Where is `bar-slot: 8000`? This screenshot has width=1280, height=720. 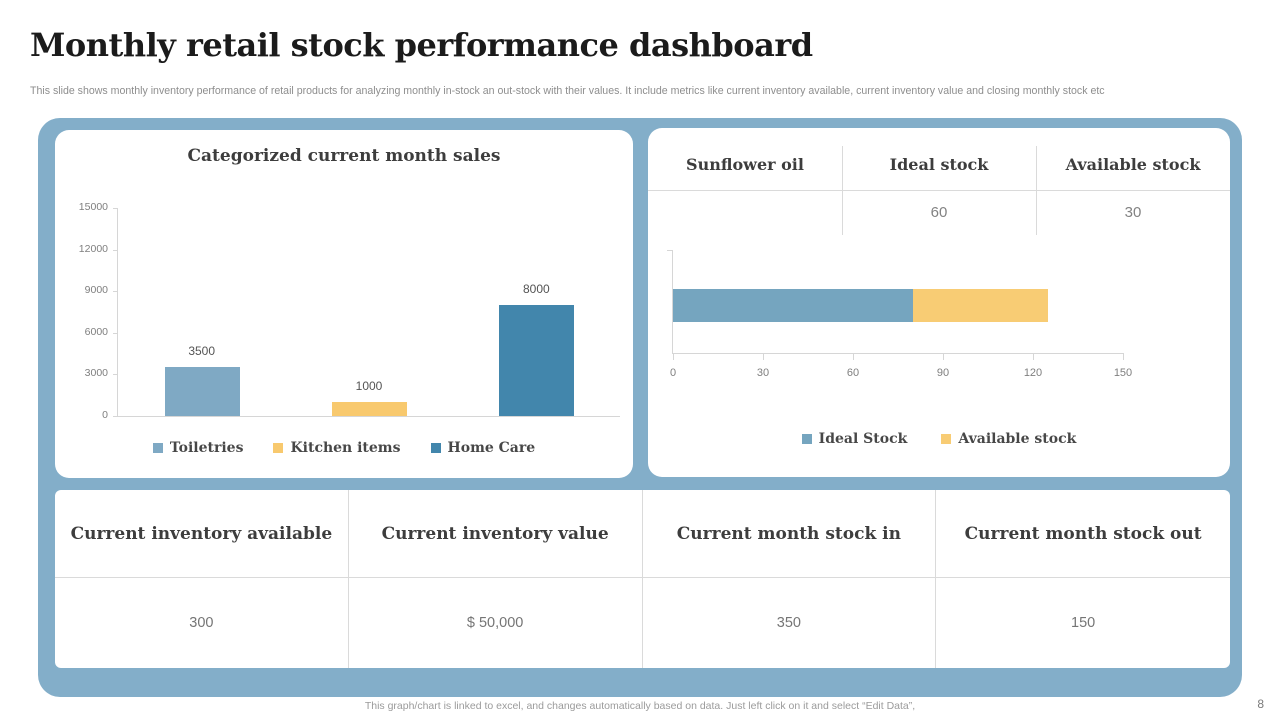
bar-slot: 8000 is located at coordinates (536, 312).